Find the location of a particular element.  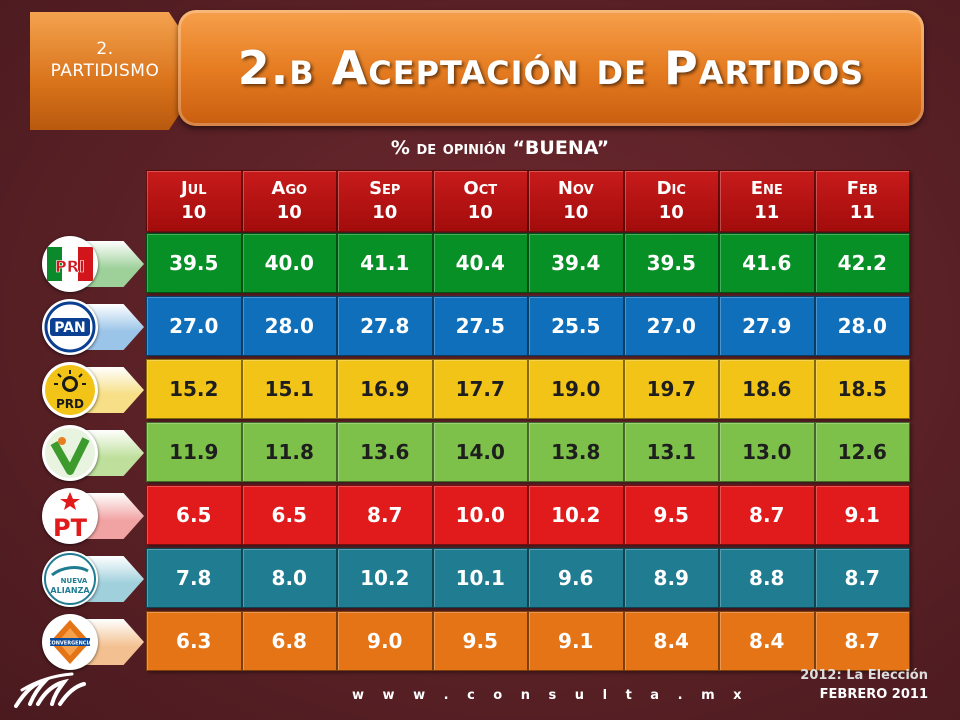

party-logo-row: PRI is located at coordinates (92, 263).